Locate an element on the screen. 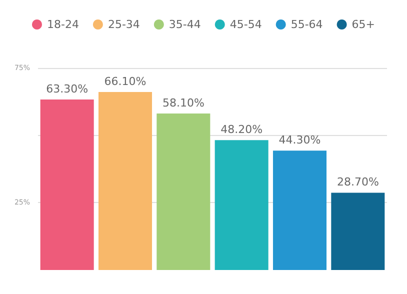  data-label: 28.70% is located at coordinates (357, 182).